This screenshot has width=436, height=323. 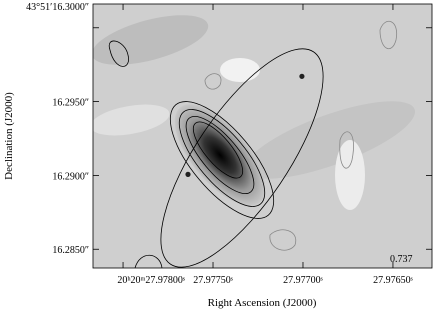 I want to click on x-tick-label: 27.97750ˢ, so click(x=213, y=280).